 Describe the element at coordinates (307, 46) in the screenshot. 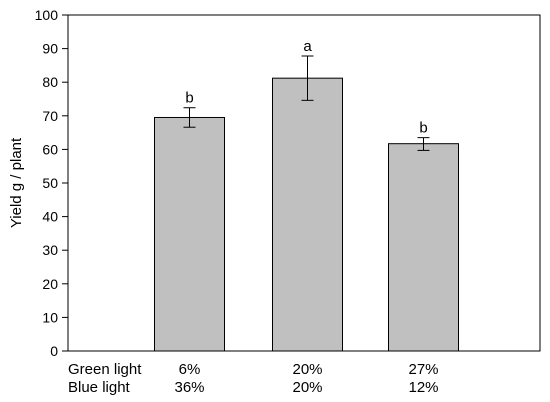

I see `significance-letter: a` at that location.